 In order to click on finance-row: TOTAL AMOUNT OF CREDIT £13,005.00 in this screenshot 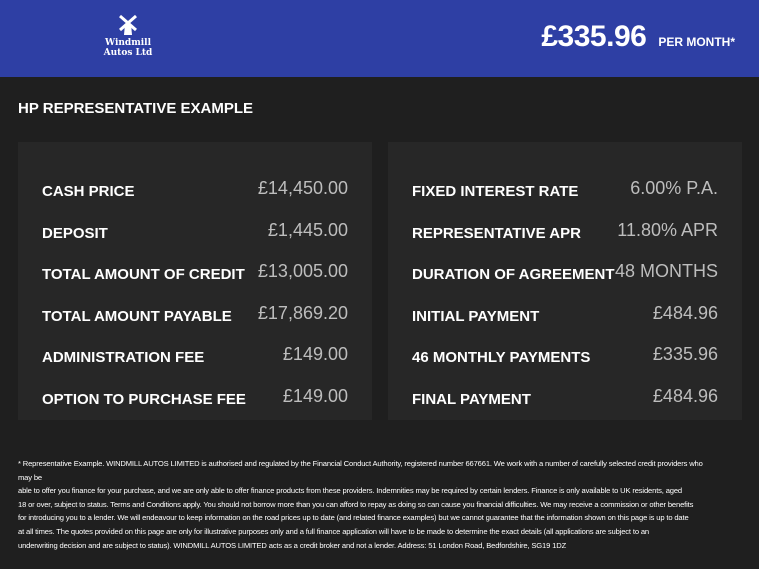, I will do `click(195, 272)`.